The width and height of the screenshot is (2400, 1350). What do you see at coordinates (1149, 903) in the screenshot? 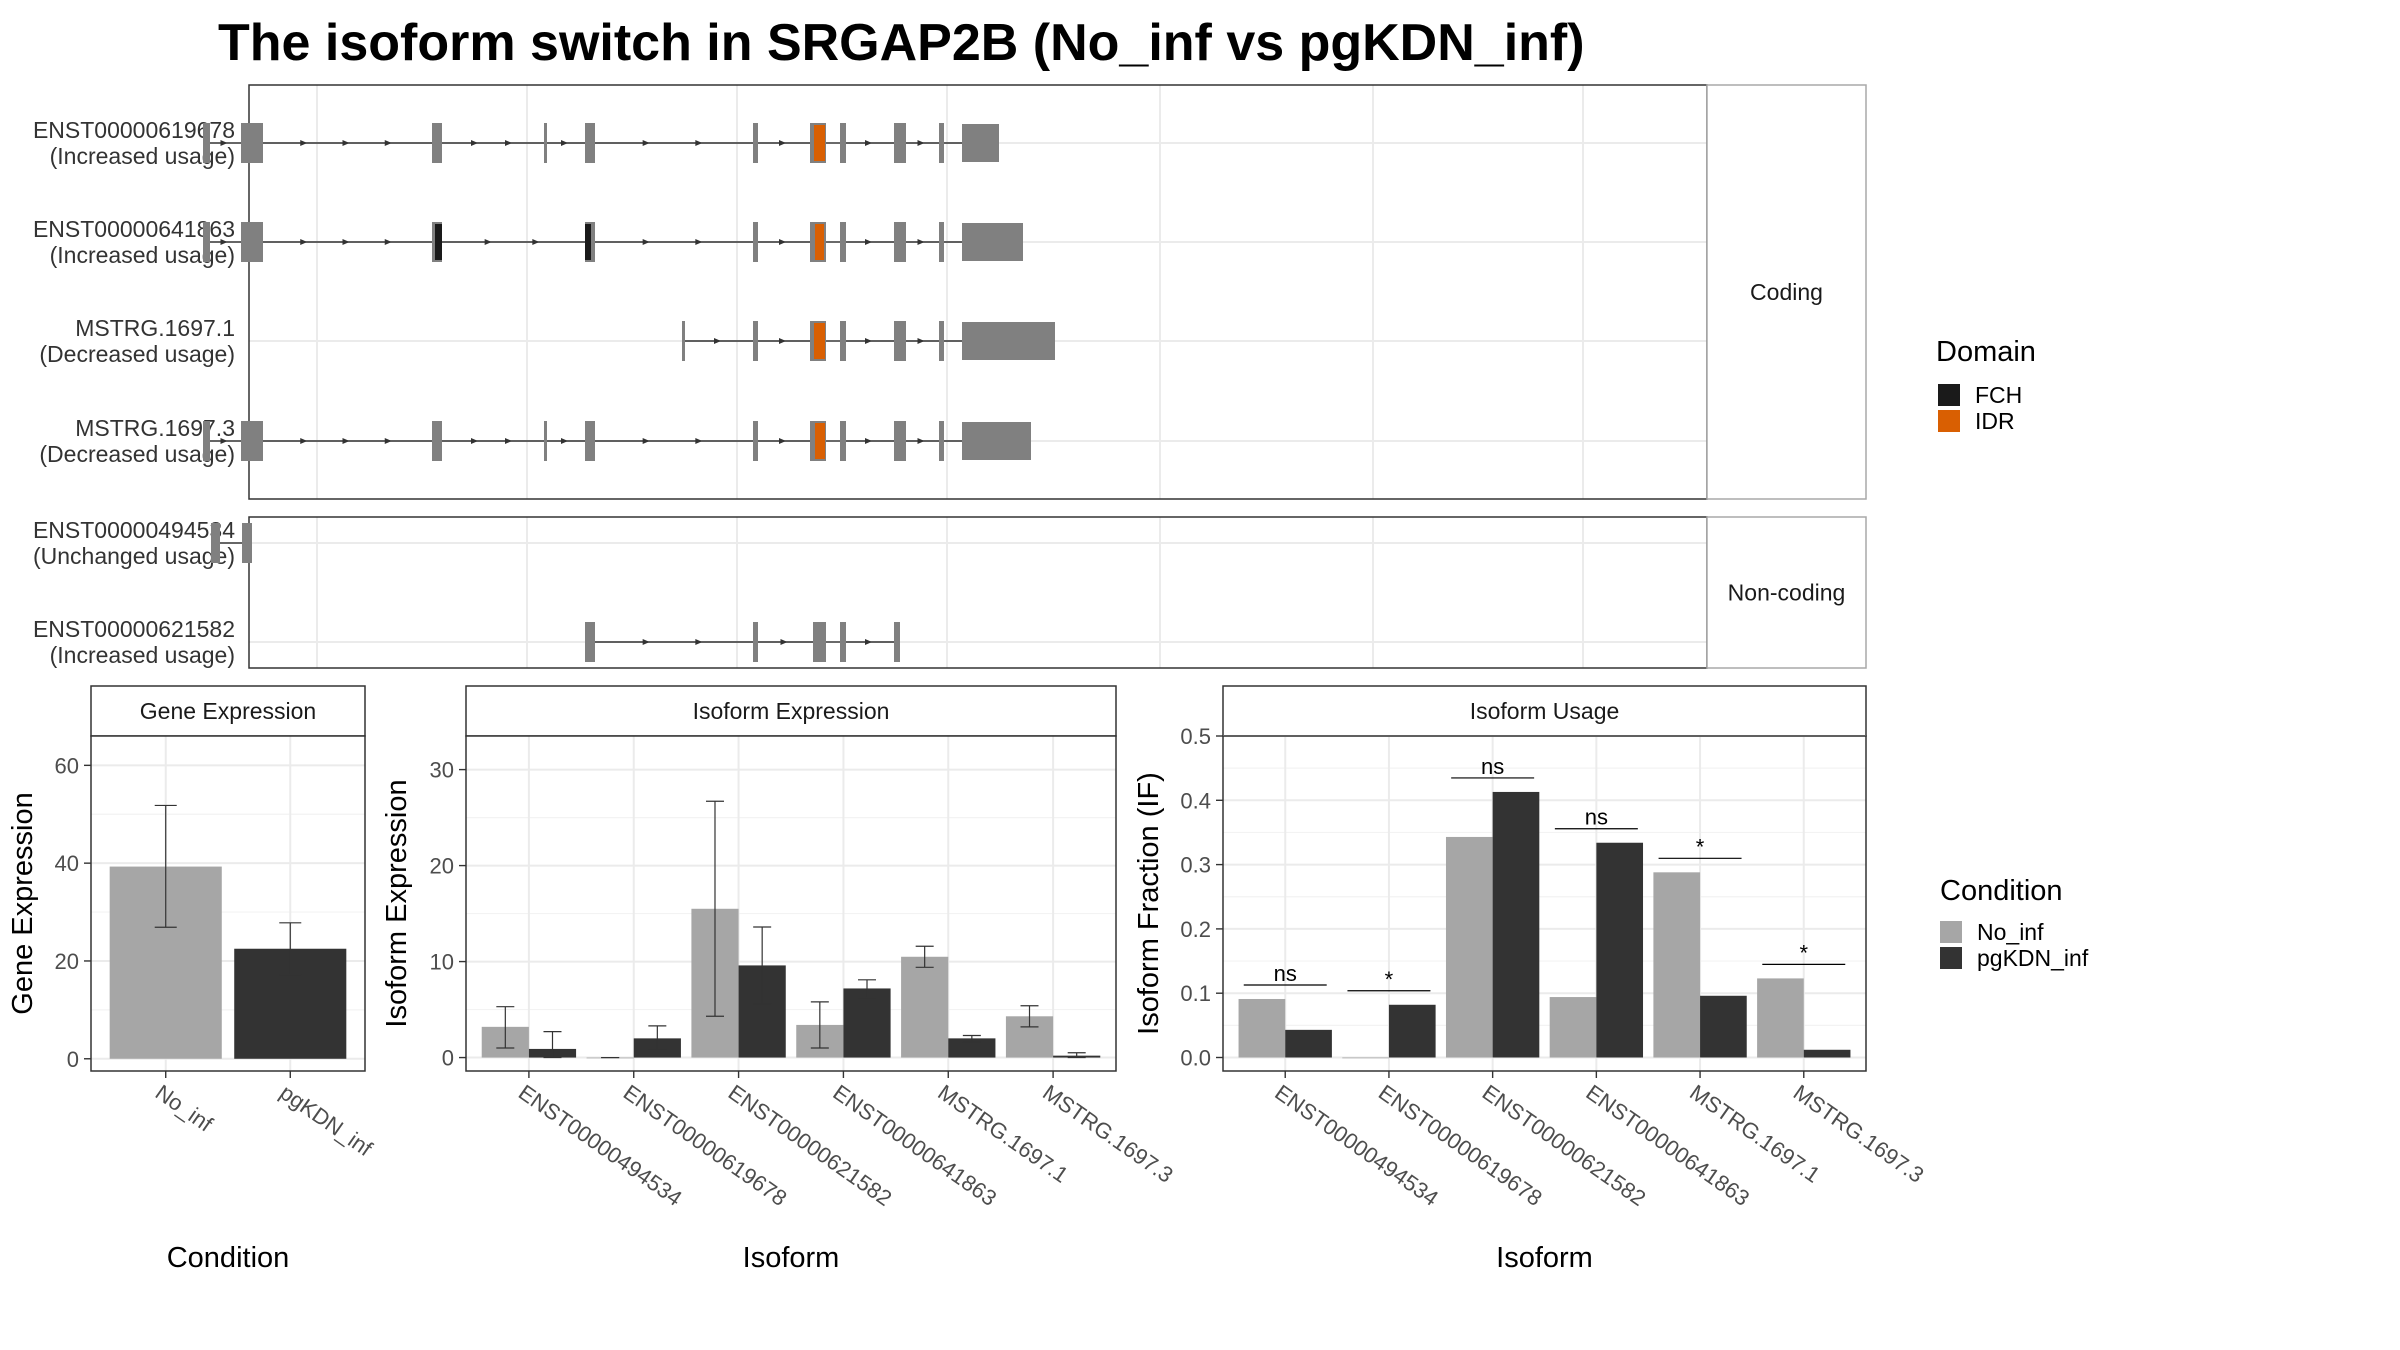
I see `y-axis-title: Isoform Fraction (IF)` at bounding box center [1149, 903].